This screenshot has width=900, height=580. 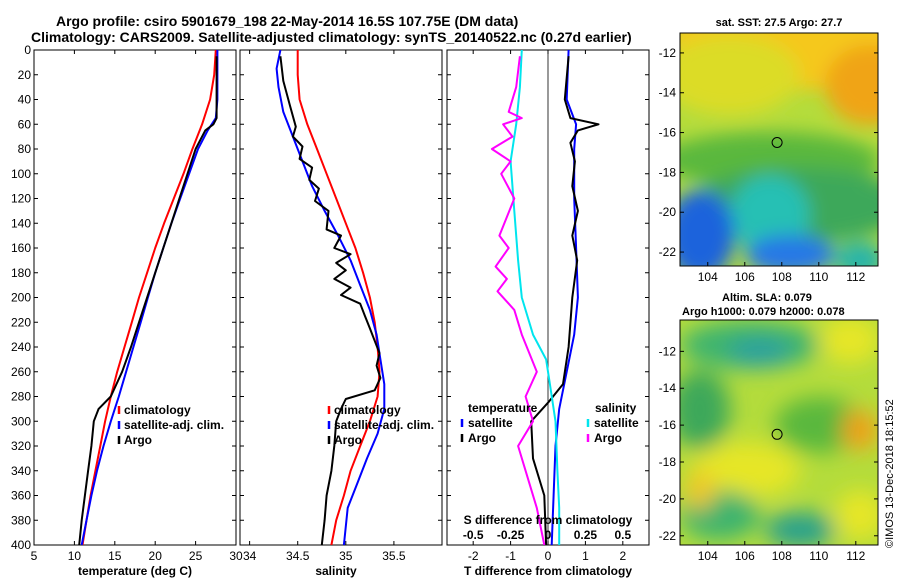 I want to click on map-xtick-label: 106, so click(x=745, y=556).